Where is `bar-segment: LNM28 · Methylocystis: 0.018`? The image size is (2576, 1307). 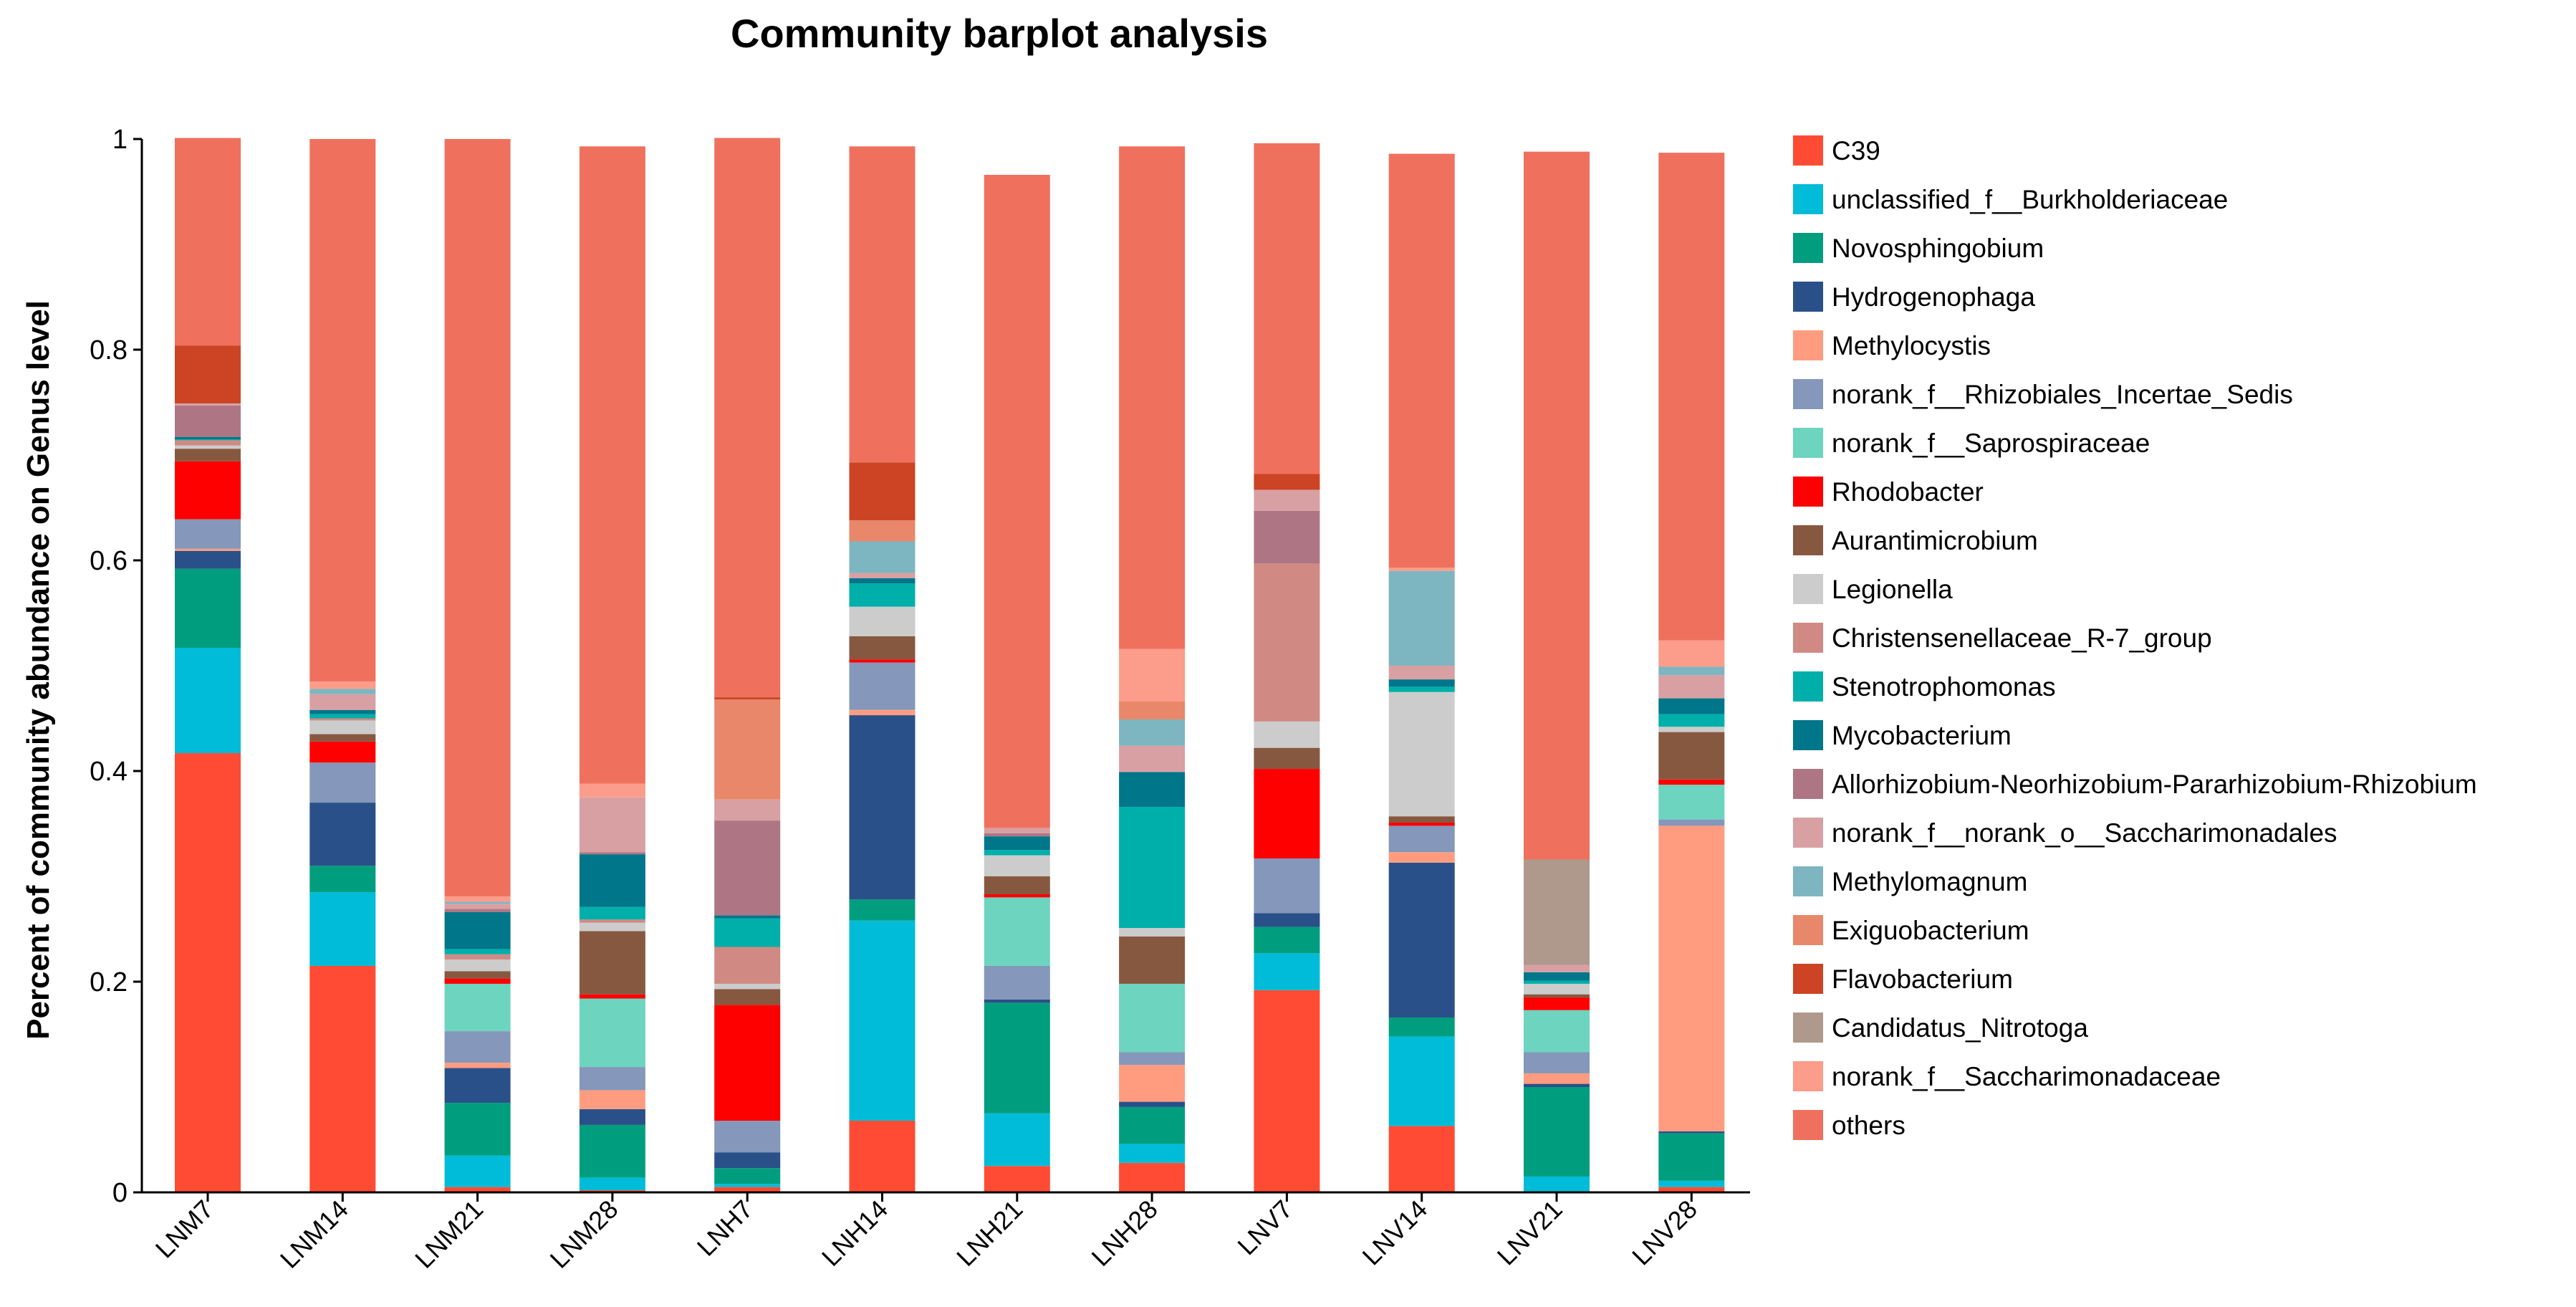
bar-segment: LNM28 · Methylocystis: 0.018 is located at coordinates (612, 1099).